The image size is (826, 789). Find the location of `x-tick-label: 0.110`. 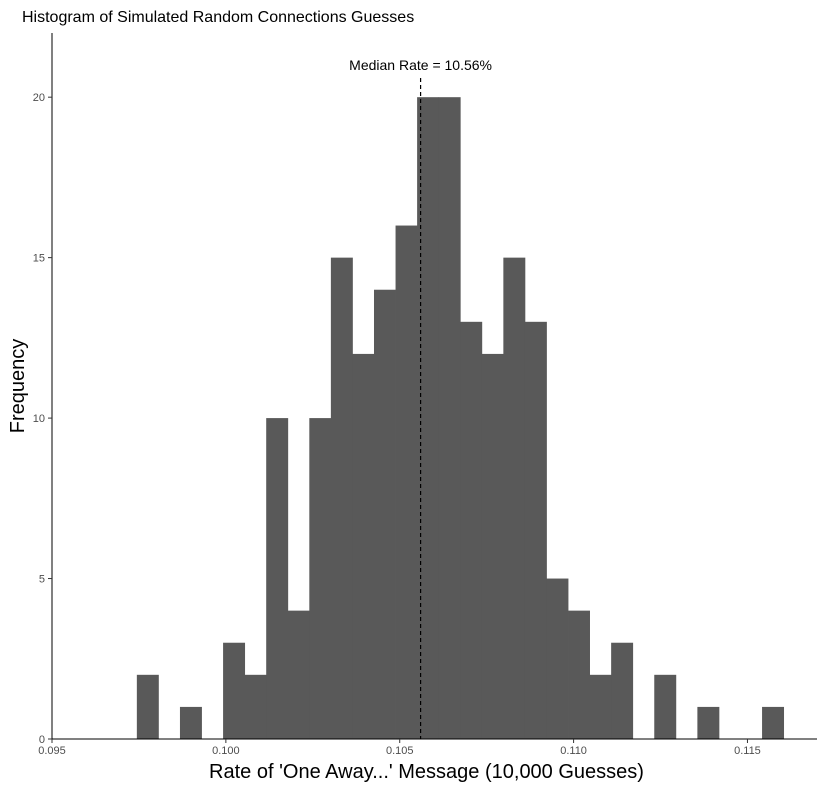

x-tick-label: 0.110 is located at coordinates (573, 751).